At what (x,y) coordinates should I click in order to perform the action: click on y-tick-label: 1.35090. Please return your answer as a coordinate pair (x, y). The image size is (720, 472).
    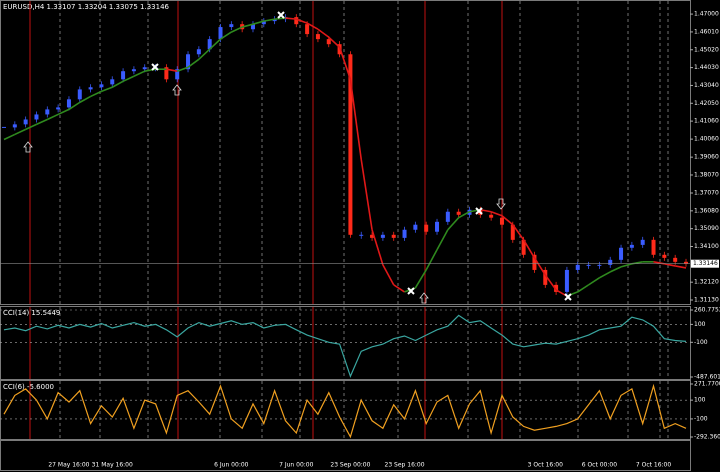
    Looking at the image, I should click on (706, 228).